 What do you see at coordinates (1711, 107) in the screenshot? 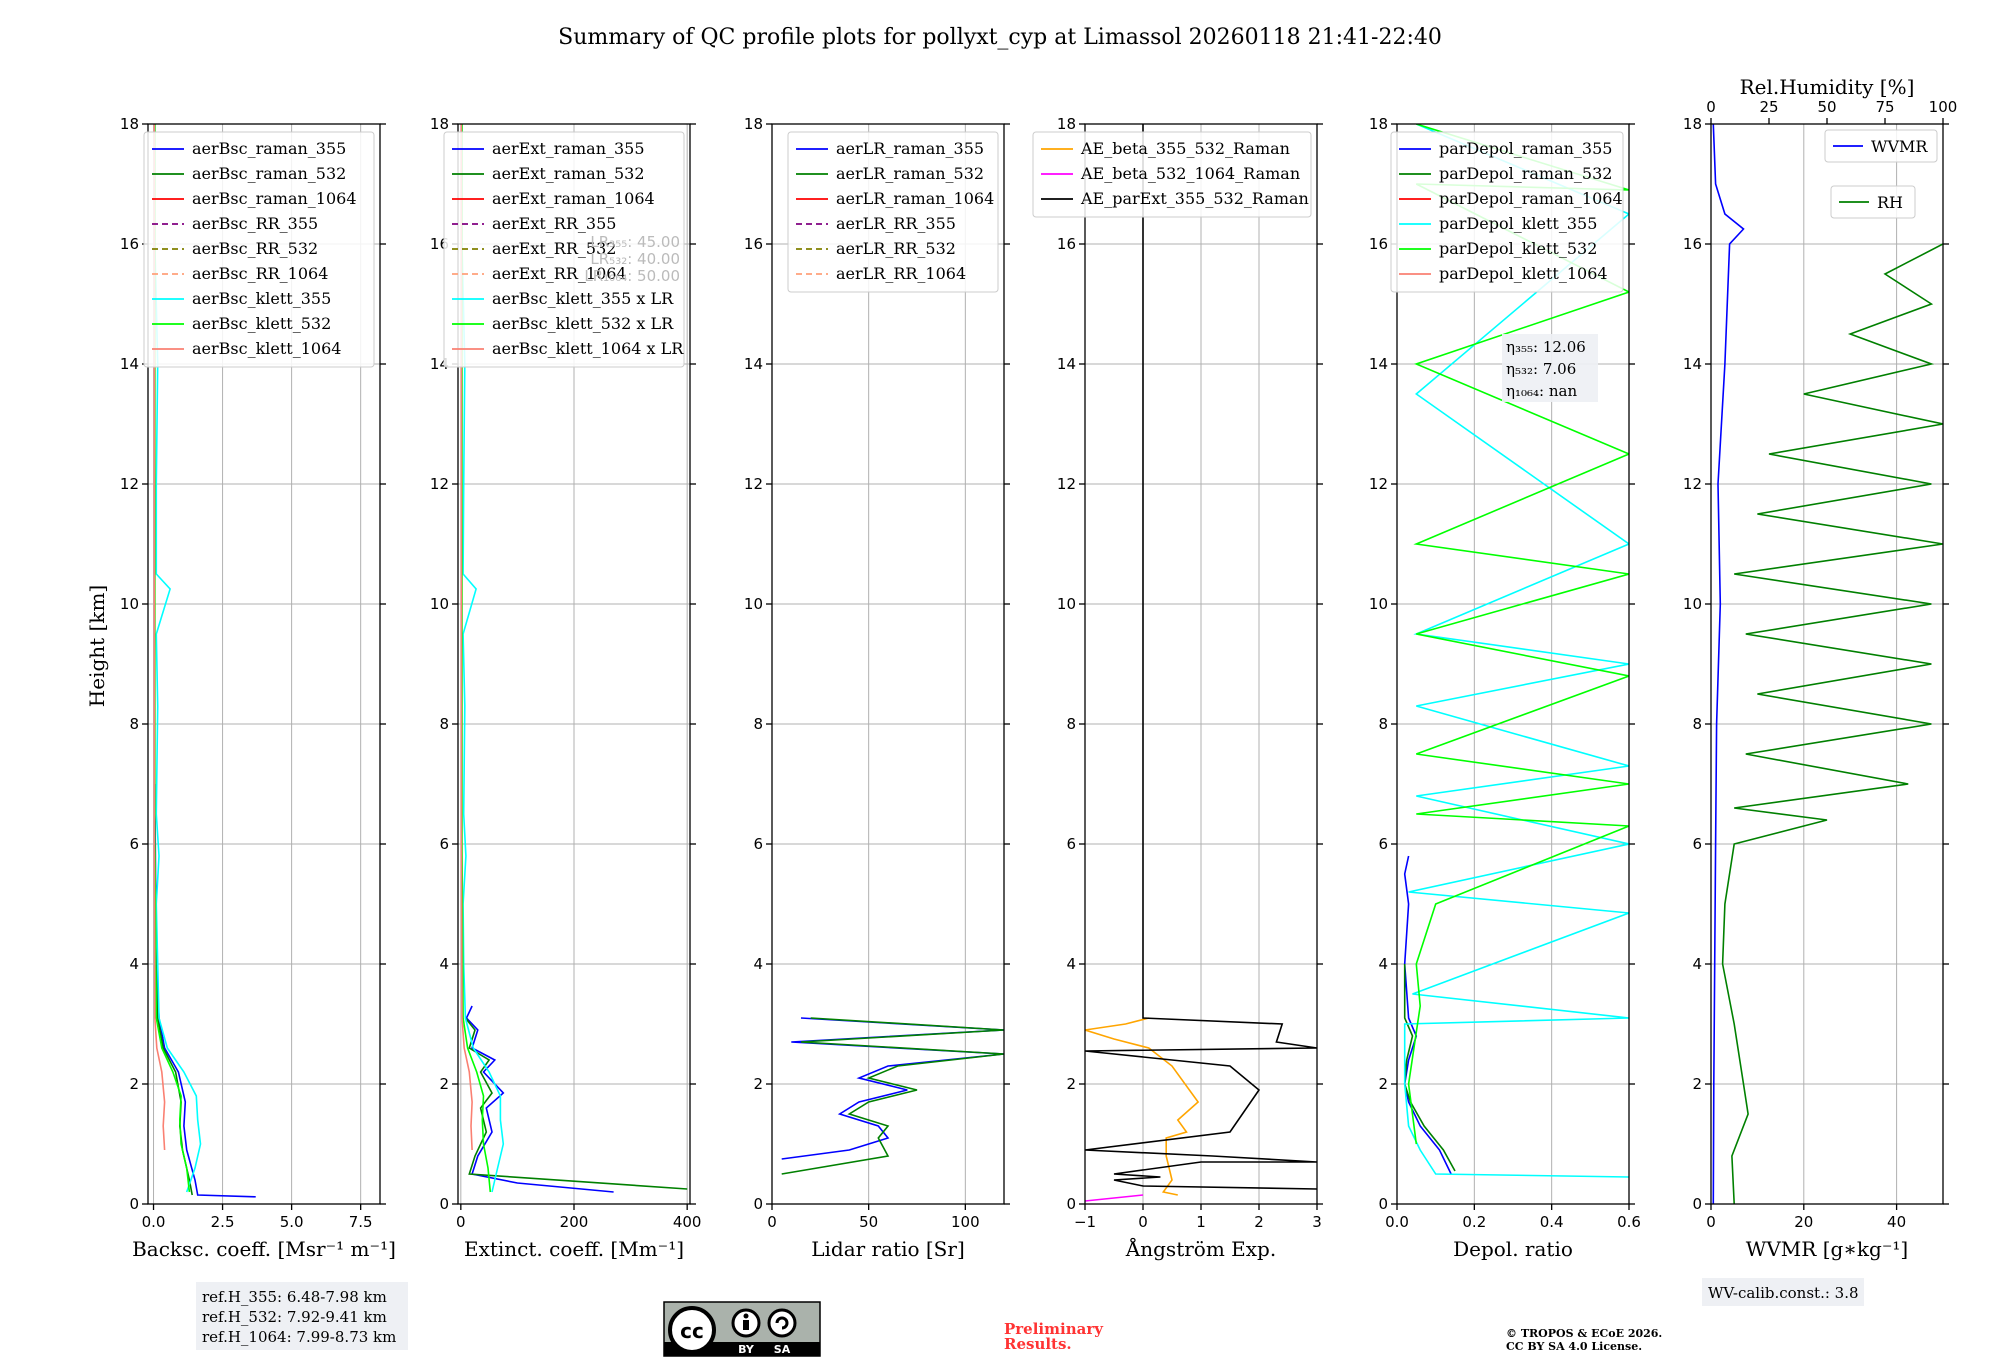
I see `top-xtick-label-wv-0: 0` at bounding box center [1711, 107].